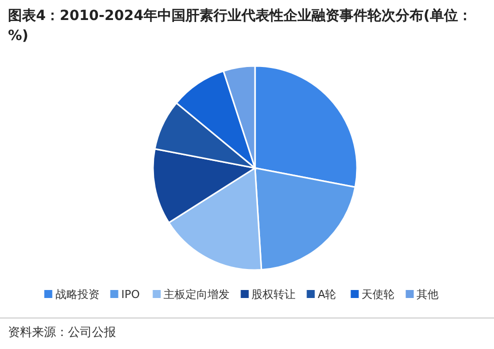  I want to click on legend-label: A轮, so click(327, 294).